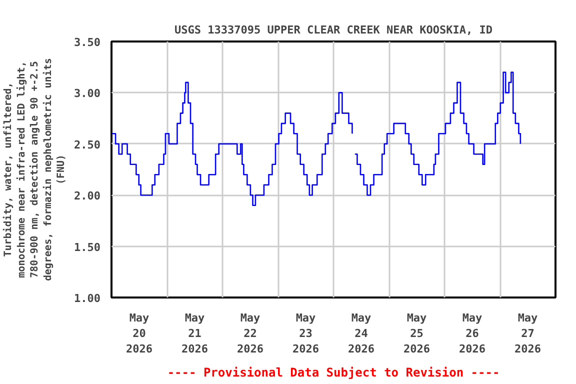 This screenshot has height=384, width=576. Describe the element at coordinates (528, 334) in the screenshot. I see `x-tick-label: May 27 2026` at that location.